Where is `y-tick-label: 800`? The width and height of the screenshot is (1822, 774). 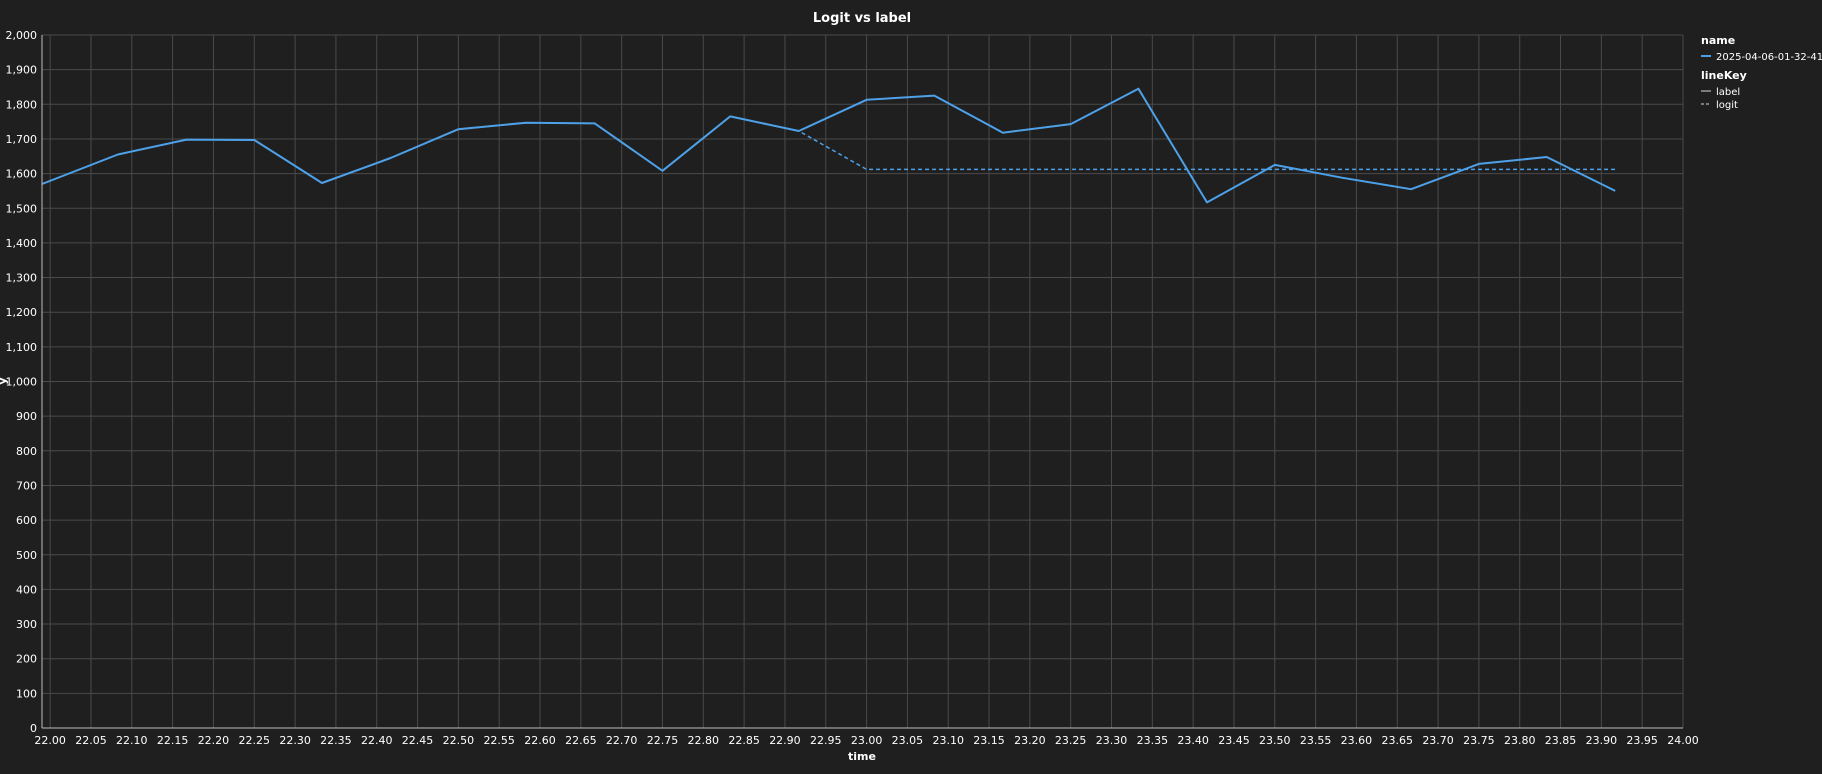
y-tick-label: 800 is located at coordinates (26, 451).